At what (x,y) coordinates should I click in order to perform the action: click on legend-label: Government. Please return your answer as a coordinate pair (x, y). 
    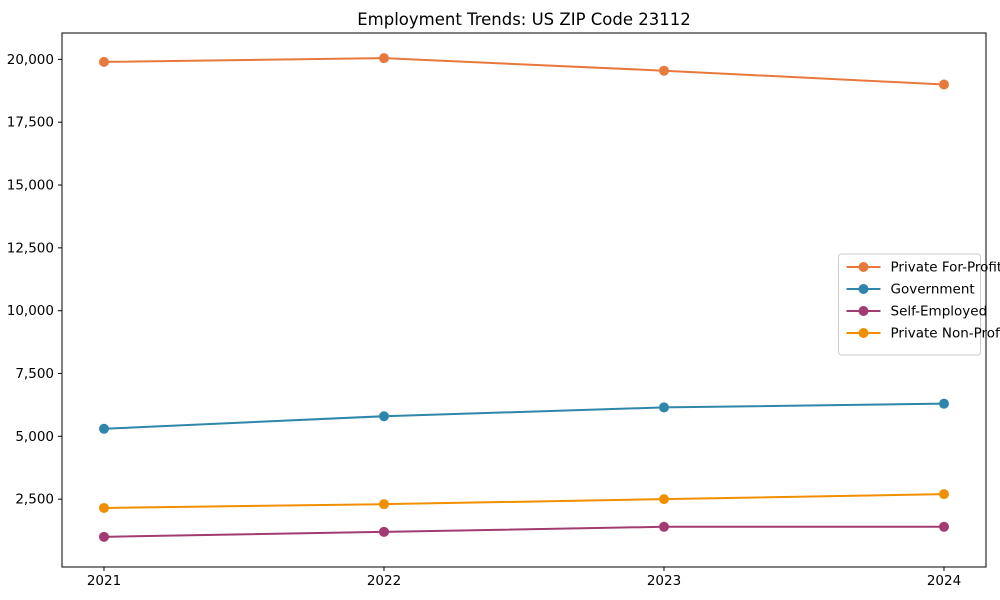
    Looking at the image, I should click on (933, 290).